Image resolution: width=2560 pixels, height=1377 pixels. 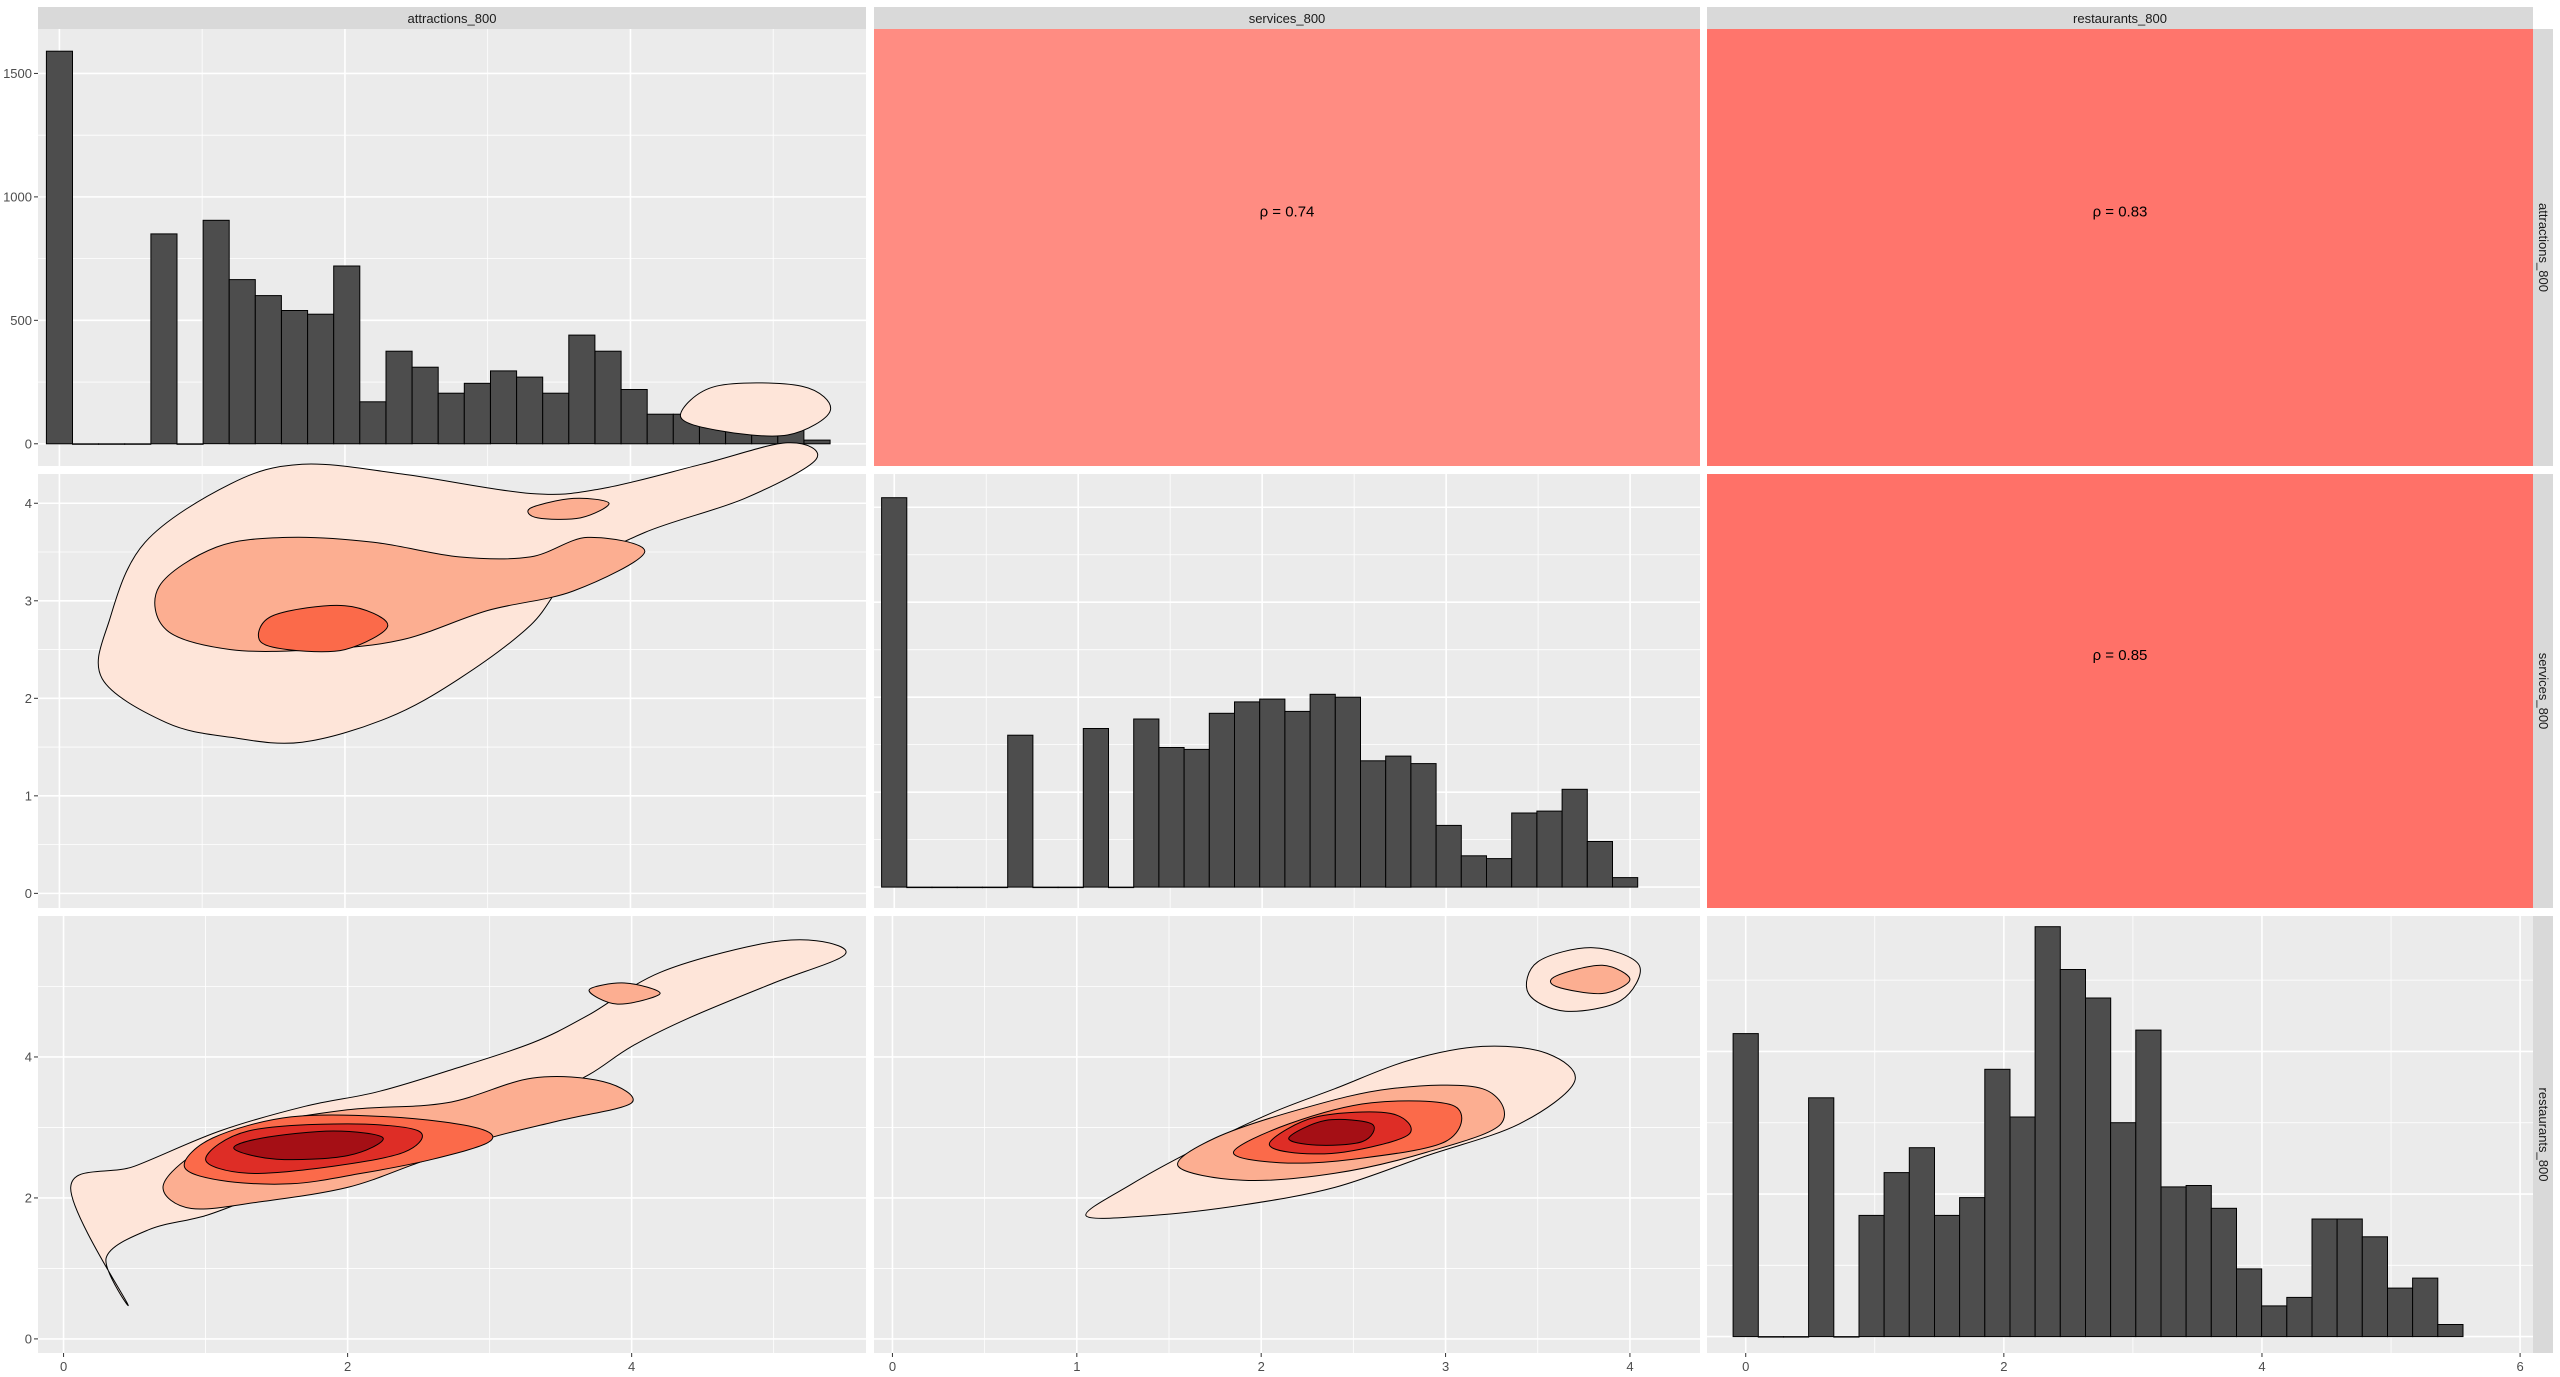 I want to click on x-tick-label: 3, so click(x=1445, y=1366).